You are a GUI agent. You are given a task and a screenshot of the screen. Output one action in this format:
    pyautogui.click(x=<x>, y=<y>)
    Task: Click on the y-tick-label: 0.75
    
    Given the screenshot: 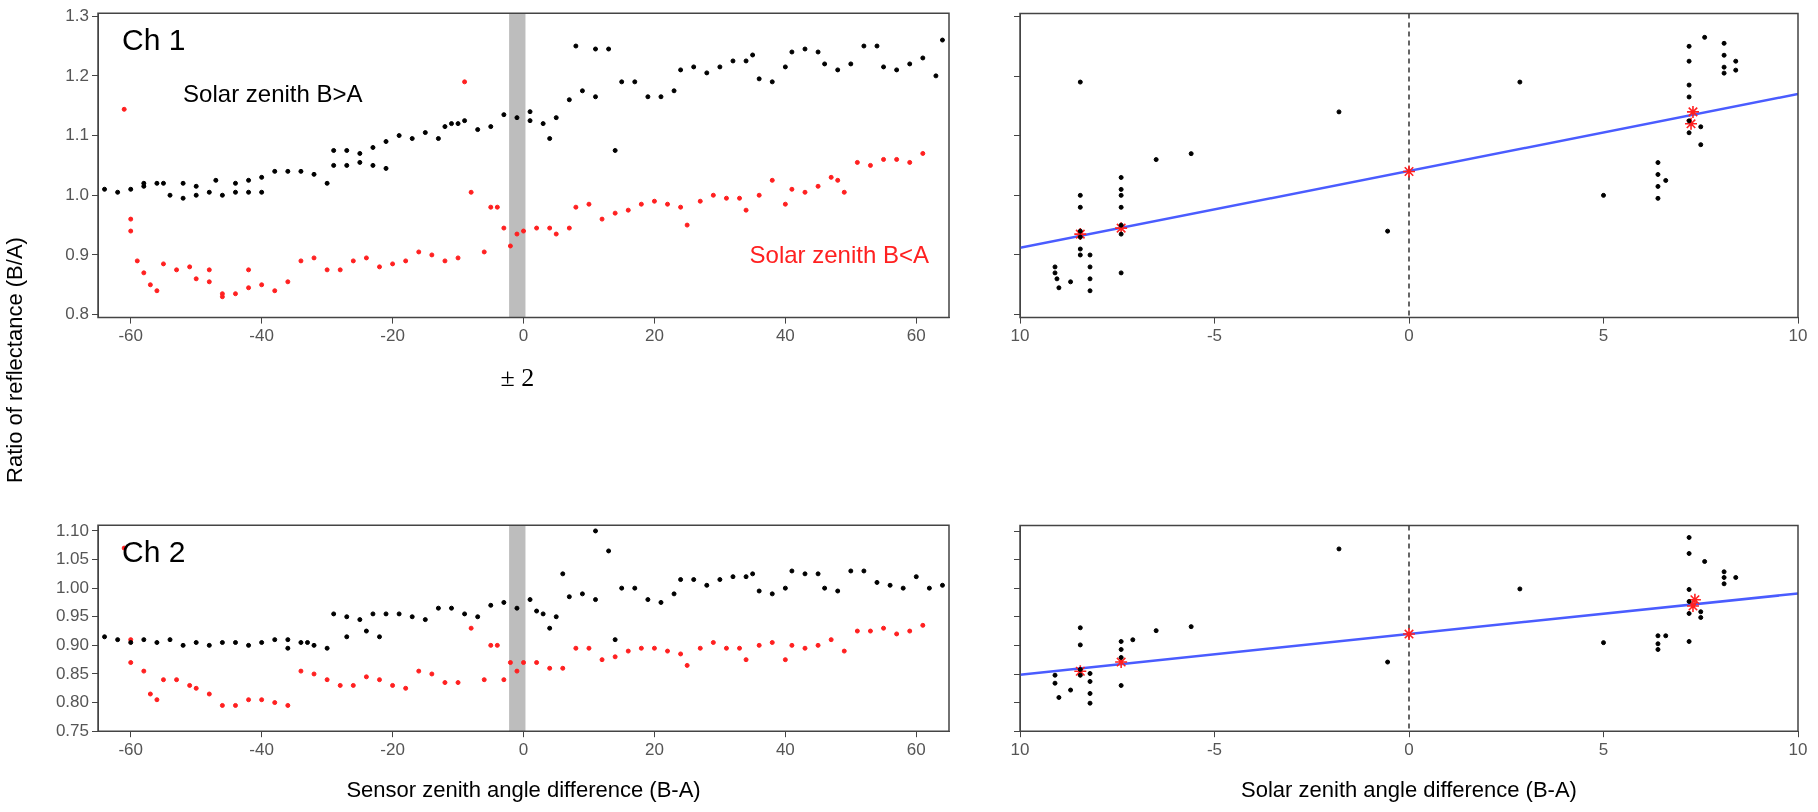 What is the action you would take?
    pyautogui.click(x=72, y=730)
    